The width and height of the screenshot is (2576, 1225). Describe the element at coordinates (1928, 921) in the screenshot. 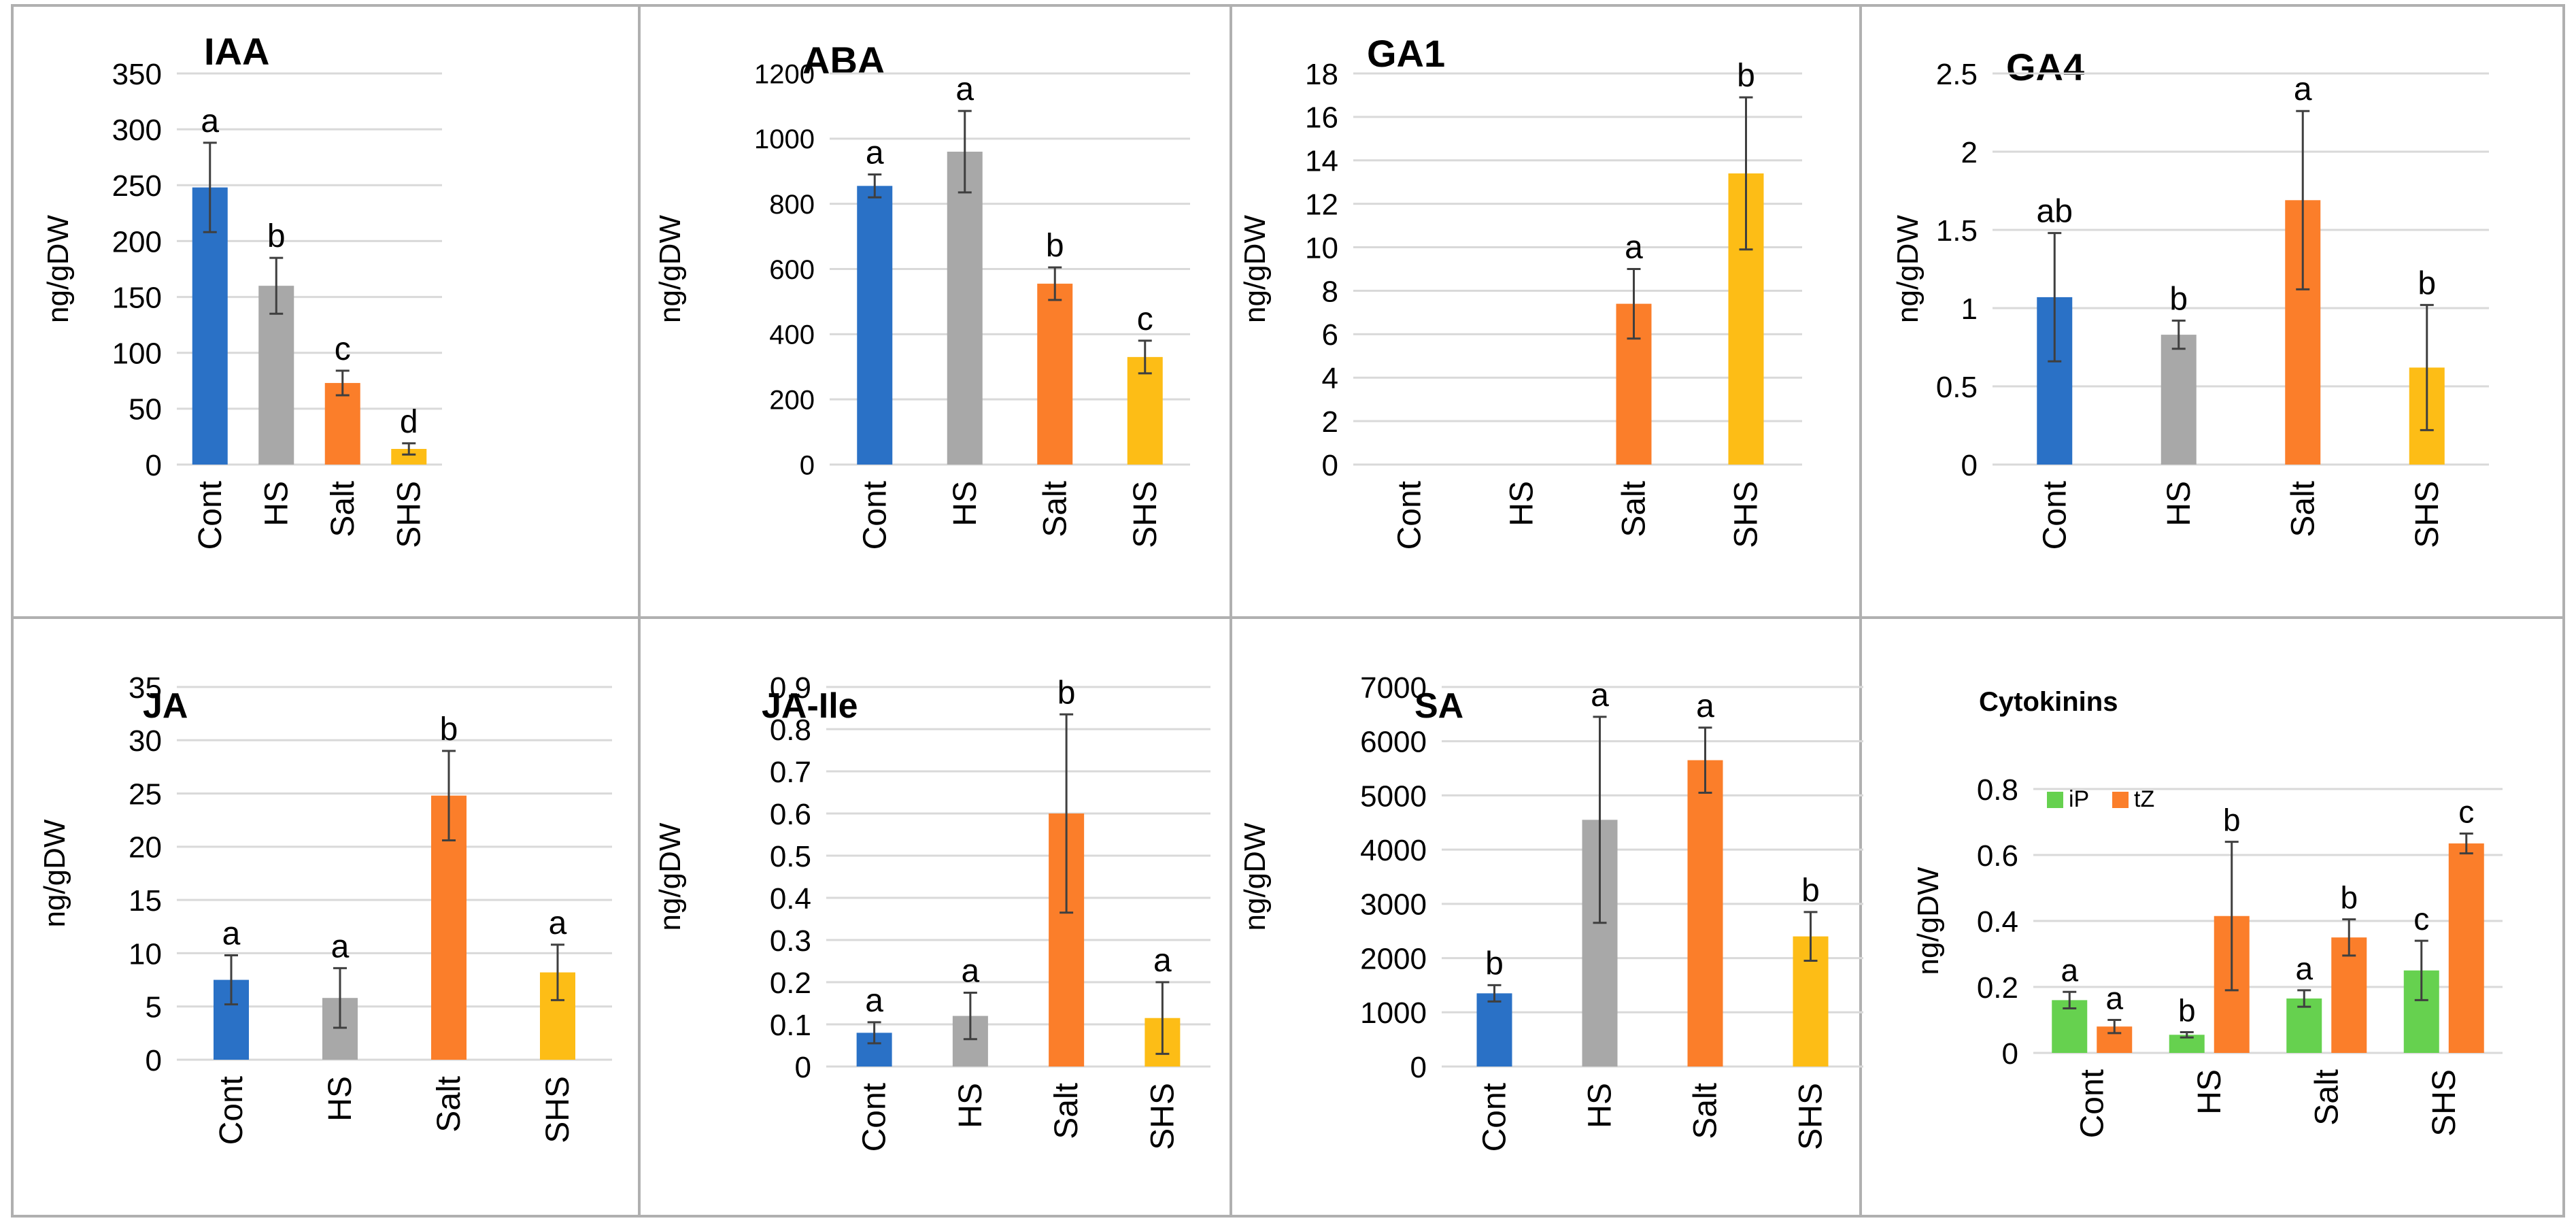

I see `cytokinins-ylabel: ng/gDW` at that location.